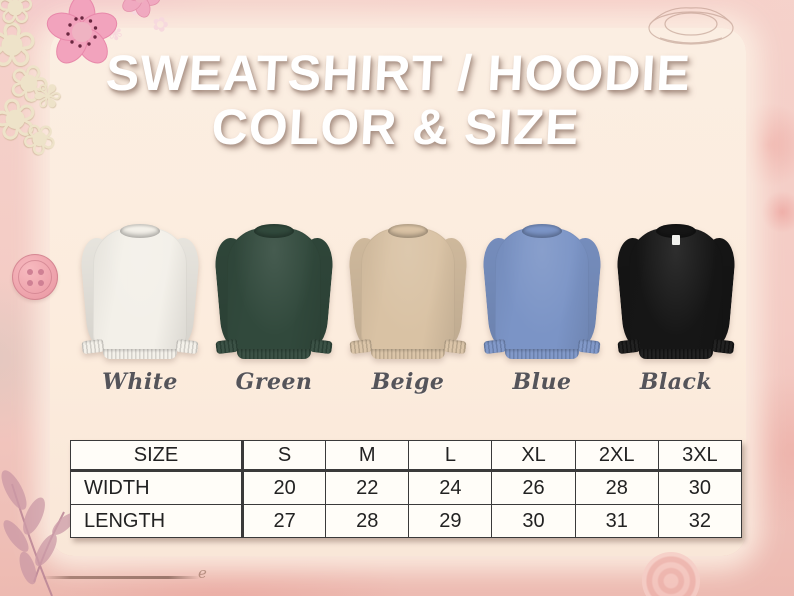 This screenshot has width=794, height=596. What do you see at coordinates (284, 521) in the screenshot?
I see `size-value-cell: 27` at bounding box center [284, 521].